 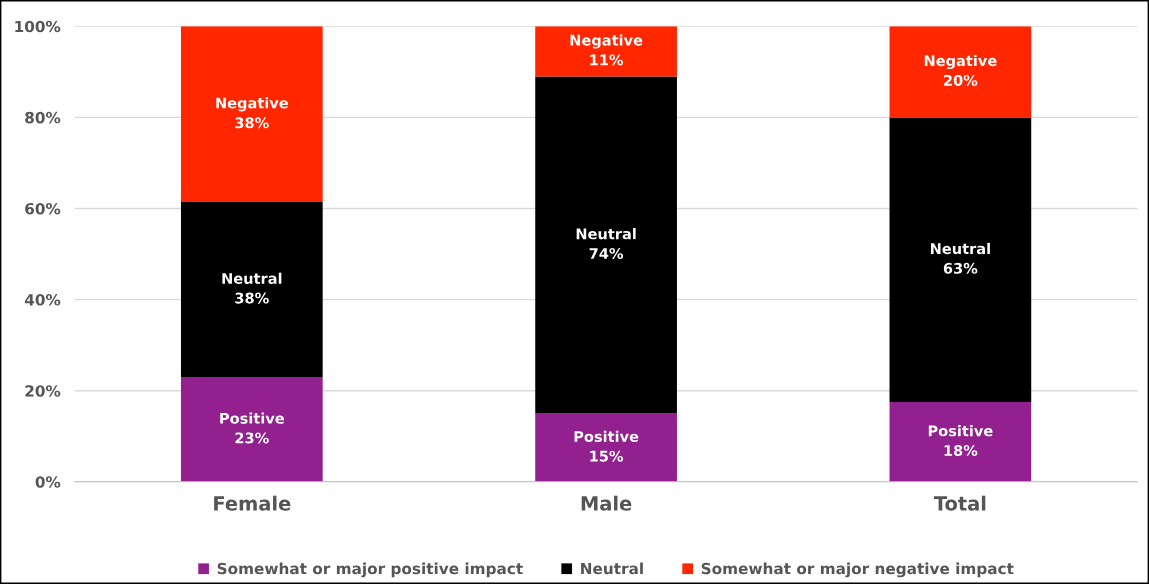 I want to click on data-label: Negative 11%, so click(x=606, y=50).